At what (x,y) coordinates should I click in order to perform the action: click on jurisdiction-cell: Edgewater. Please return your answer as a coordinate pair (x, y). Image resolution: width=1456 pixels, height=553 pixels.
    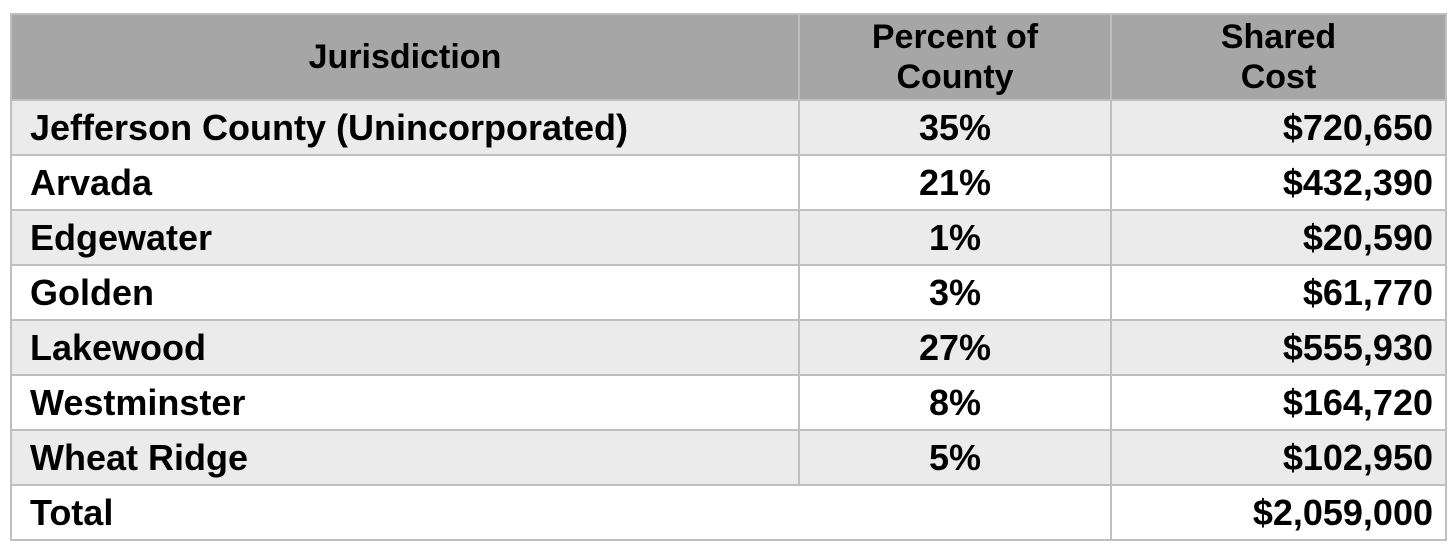
    Looking at the image, I should click on (405, 237).